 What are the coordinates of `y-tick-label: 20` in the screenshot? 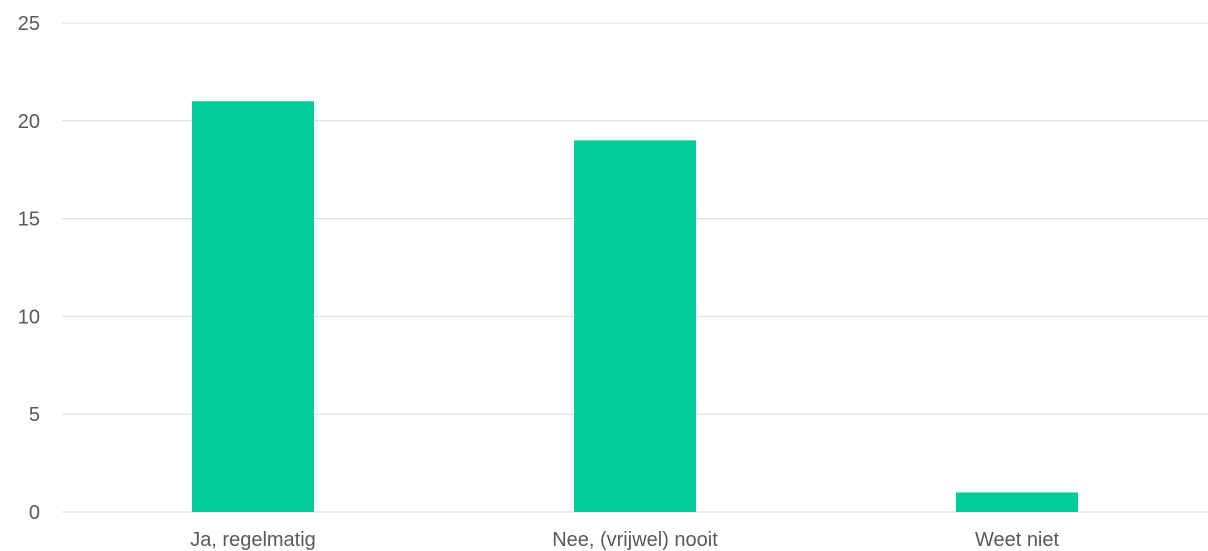 It's located at (29, 122).